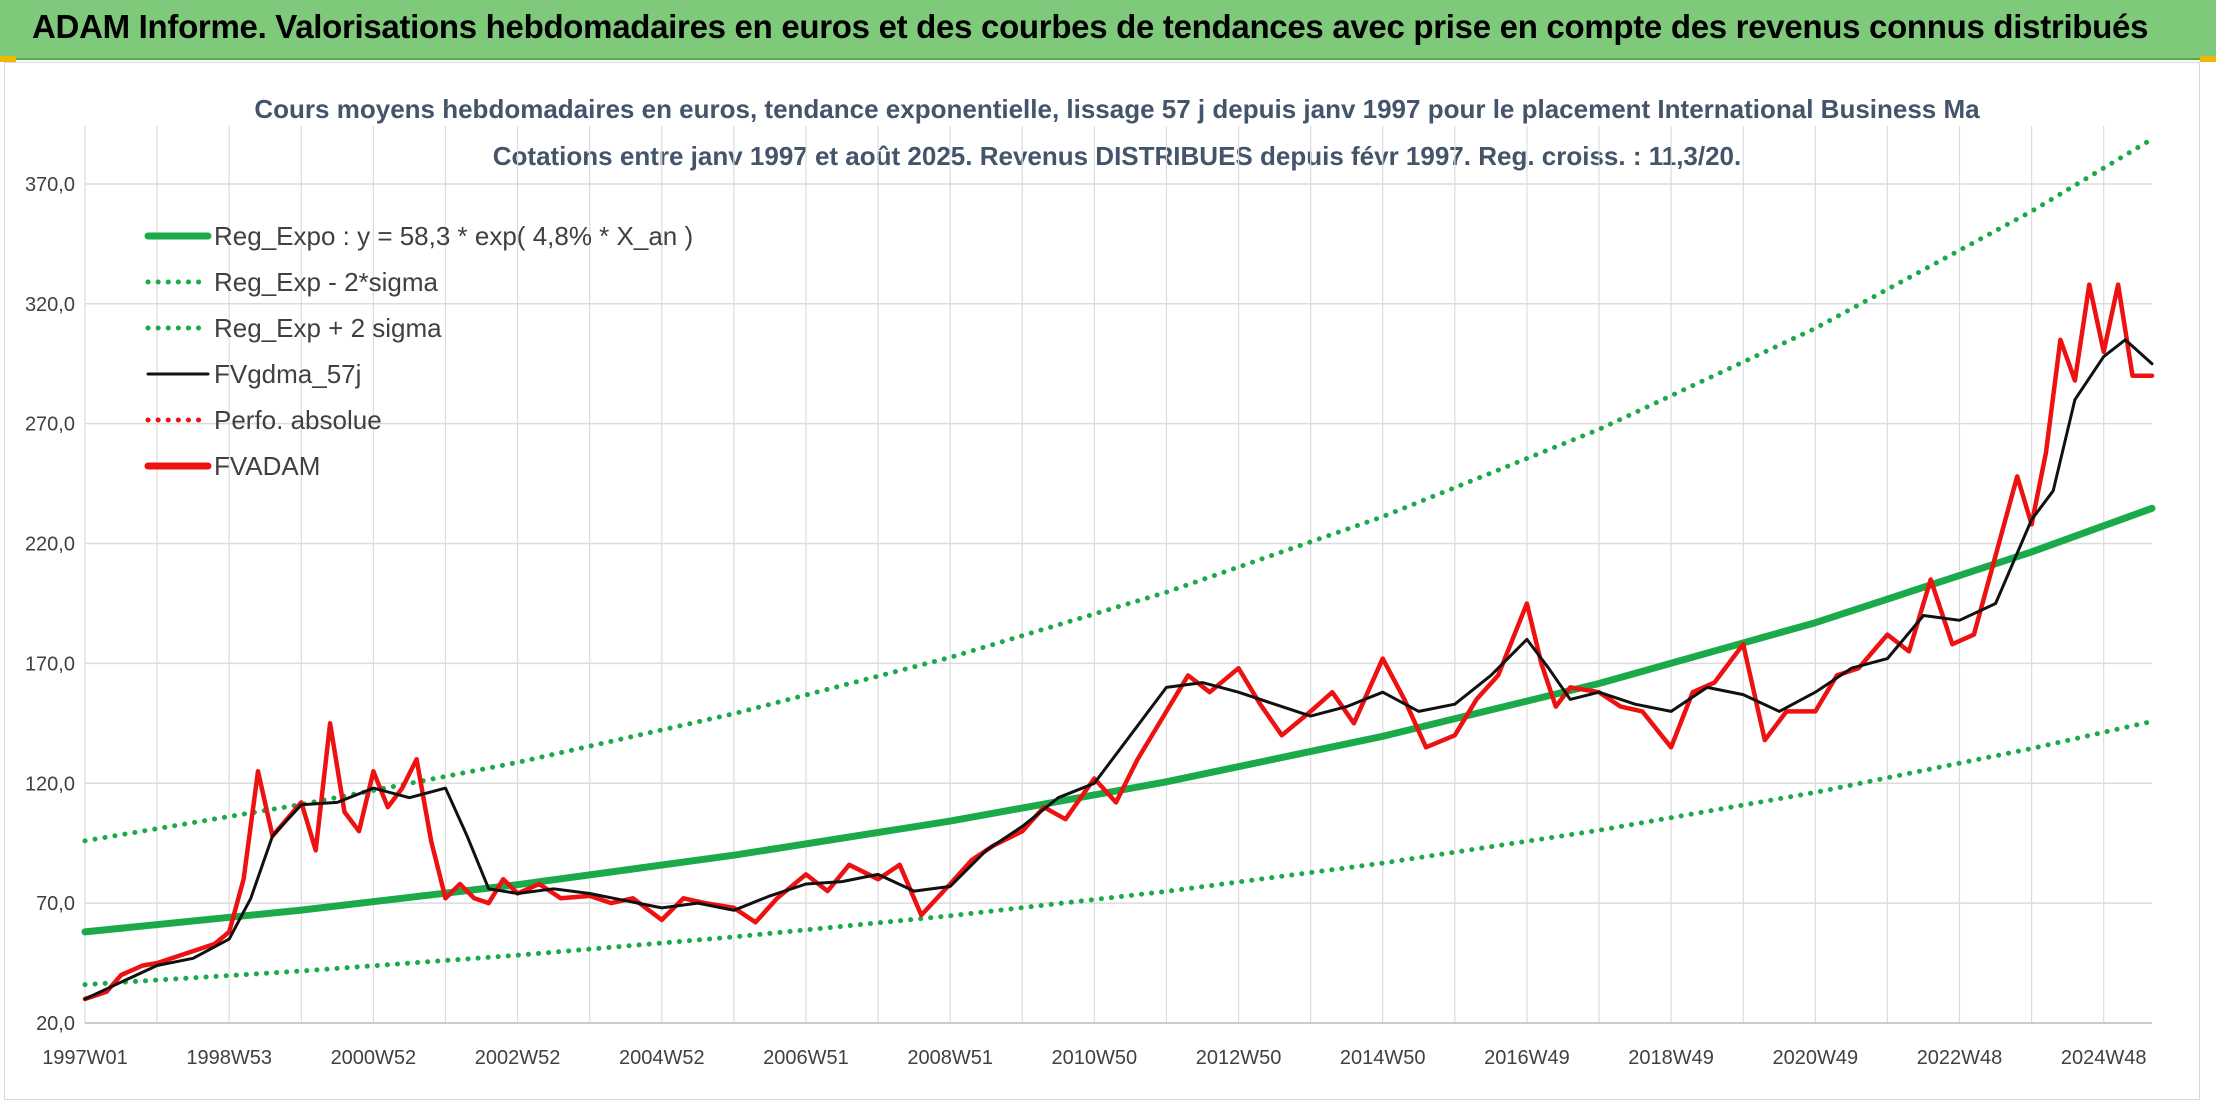 The image size is (2216, 1106). I want to click on corner-marker-top-left, so click(8, 59).